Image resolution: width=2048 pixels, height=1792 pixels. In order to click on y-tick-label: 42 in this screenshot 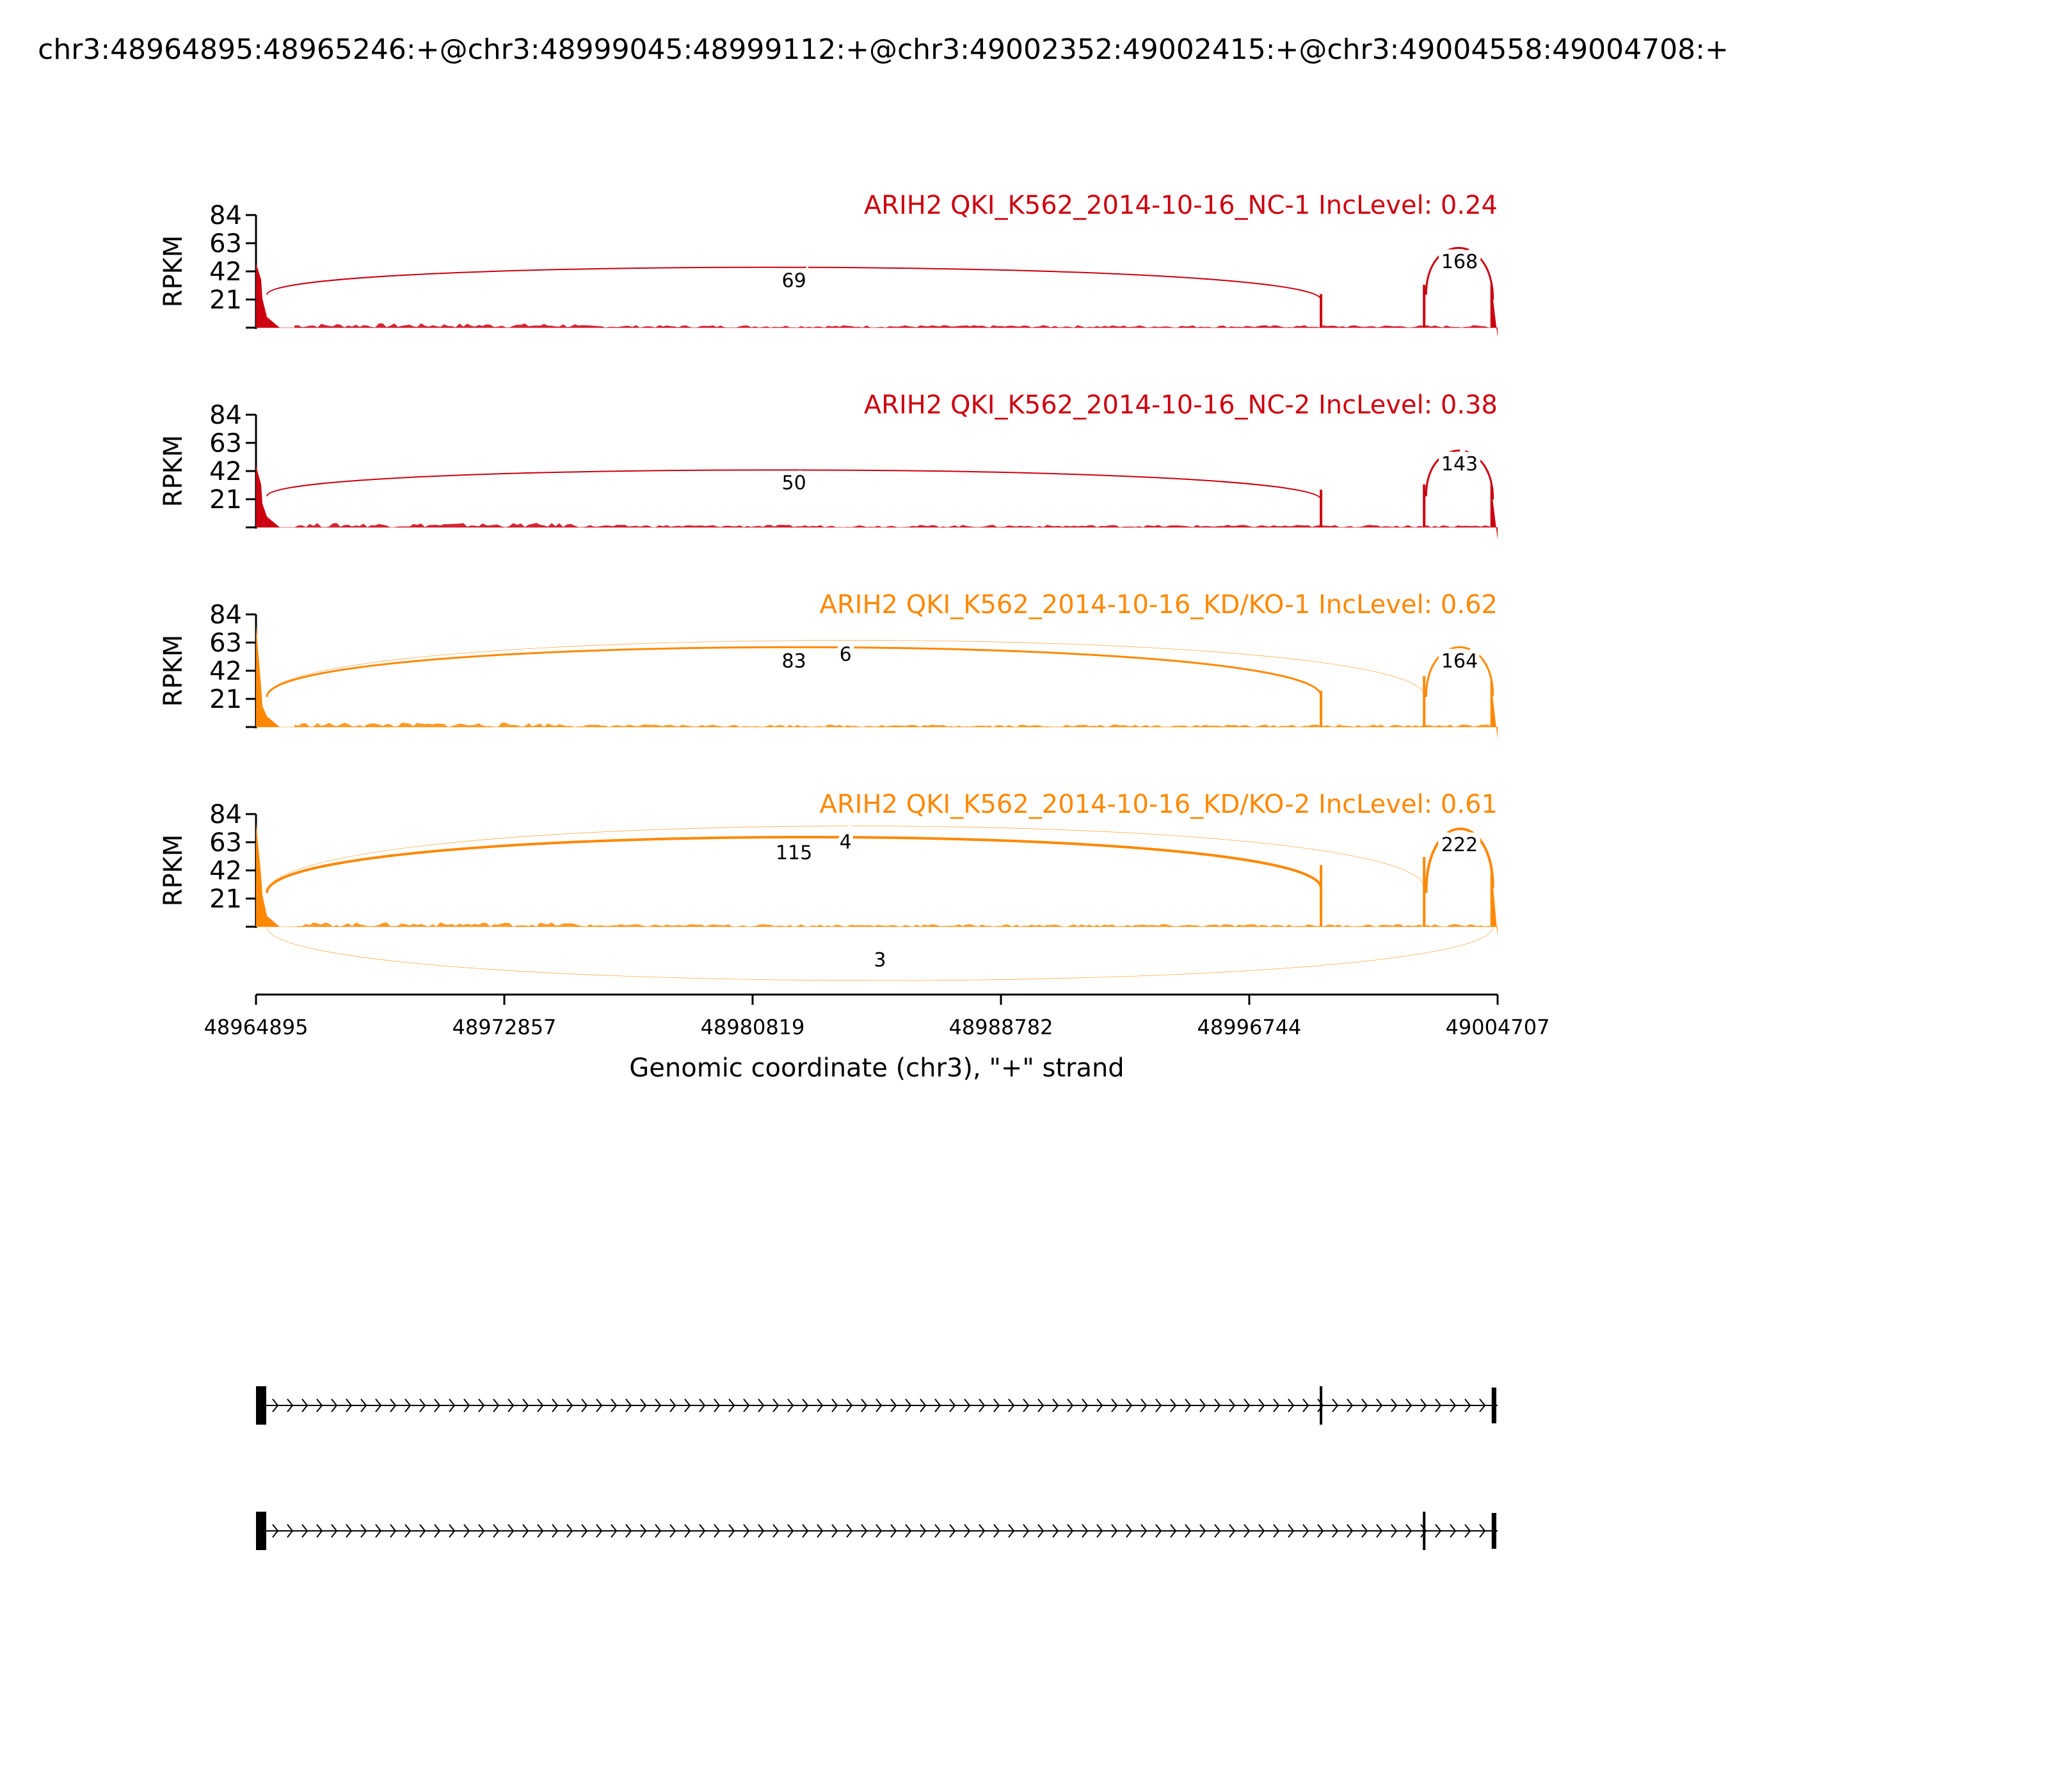, I will do `click(225, 871)`.